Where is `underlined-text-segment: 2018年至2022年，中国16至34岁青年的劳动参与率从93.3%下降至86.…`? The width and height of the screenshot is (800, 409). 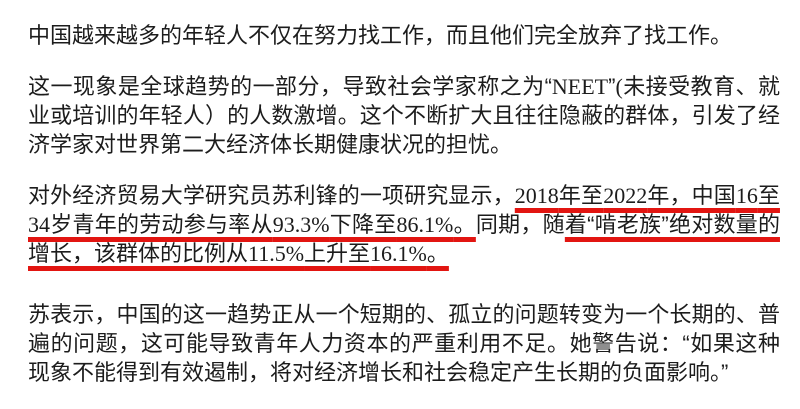
underlined-text-segment: 2018年至2022年，中国16至34岁青年的劳动参与率从93.3%下降至86.… is located at coordinates (404, 210).